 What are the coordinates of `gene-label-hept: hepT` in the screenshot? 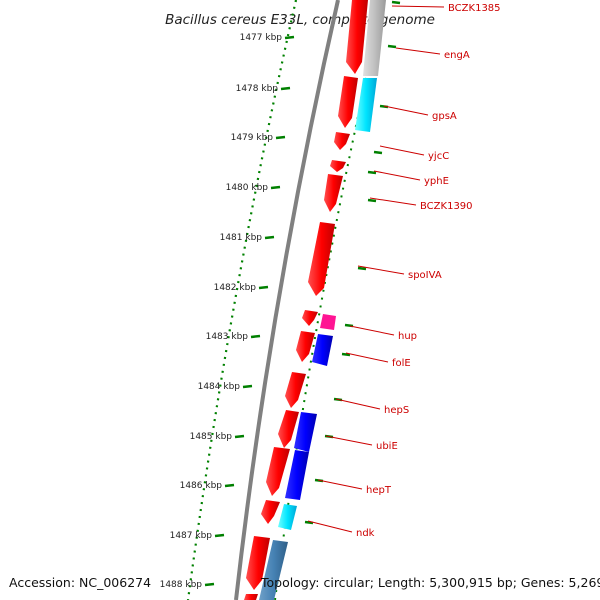 It's located at (379, 490).